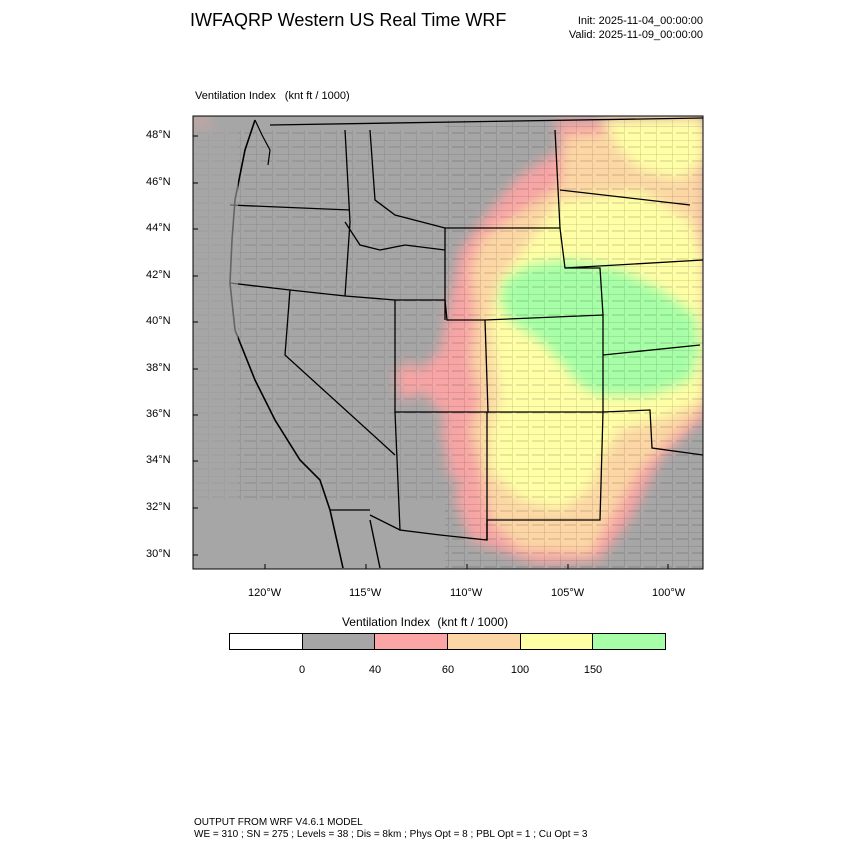 The width and height of the screenshot is (850, 850). Describe the element at coordinates (448, 670) in the screenshot. I see `colorbar-tick: 60` at that location.